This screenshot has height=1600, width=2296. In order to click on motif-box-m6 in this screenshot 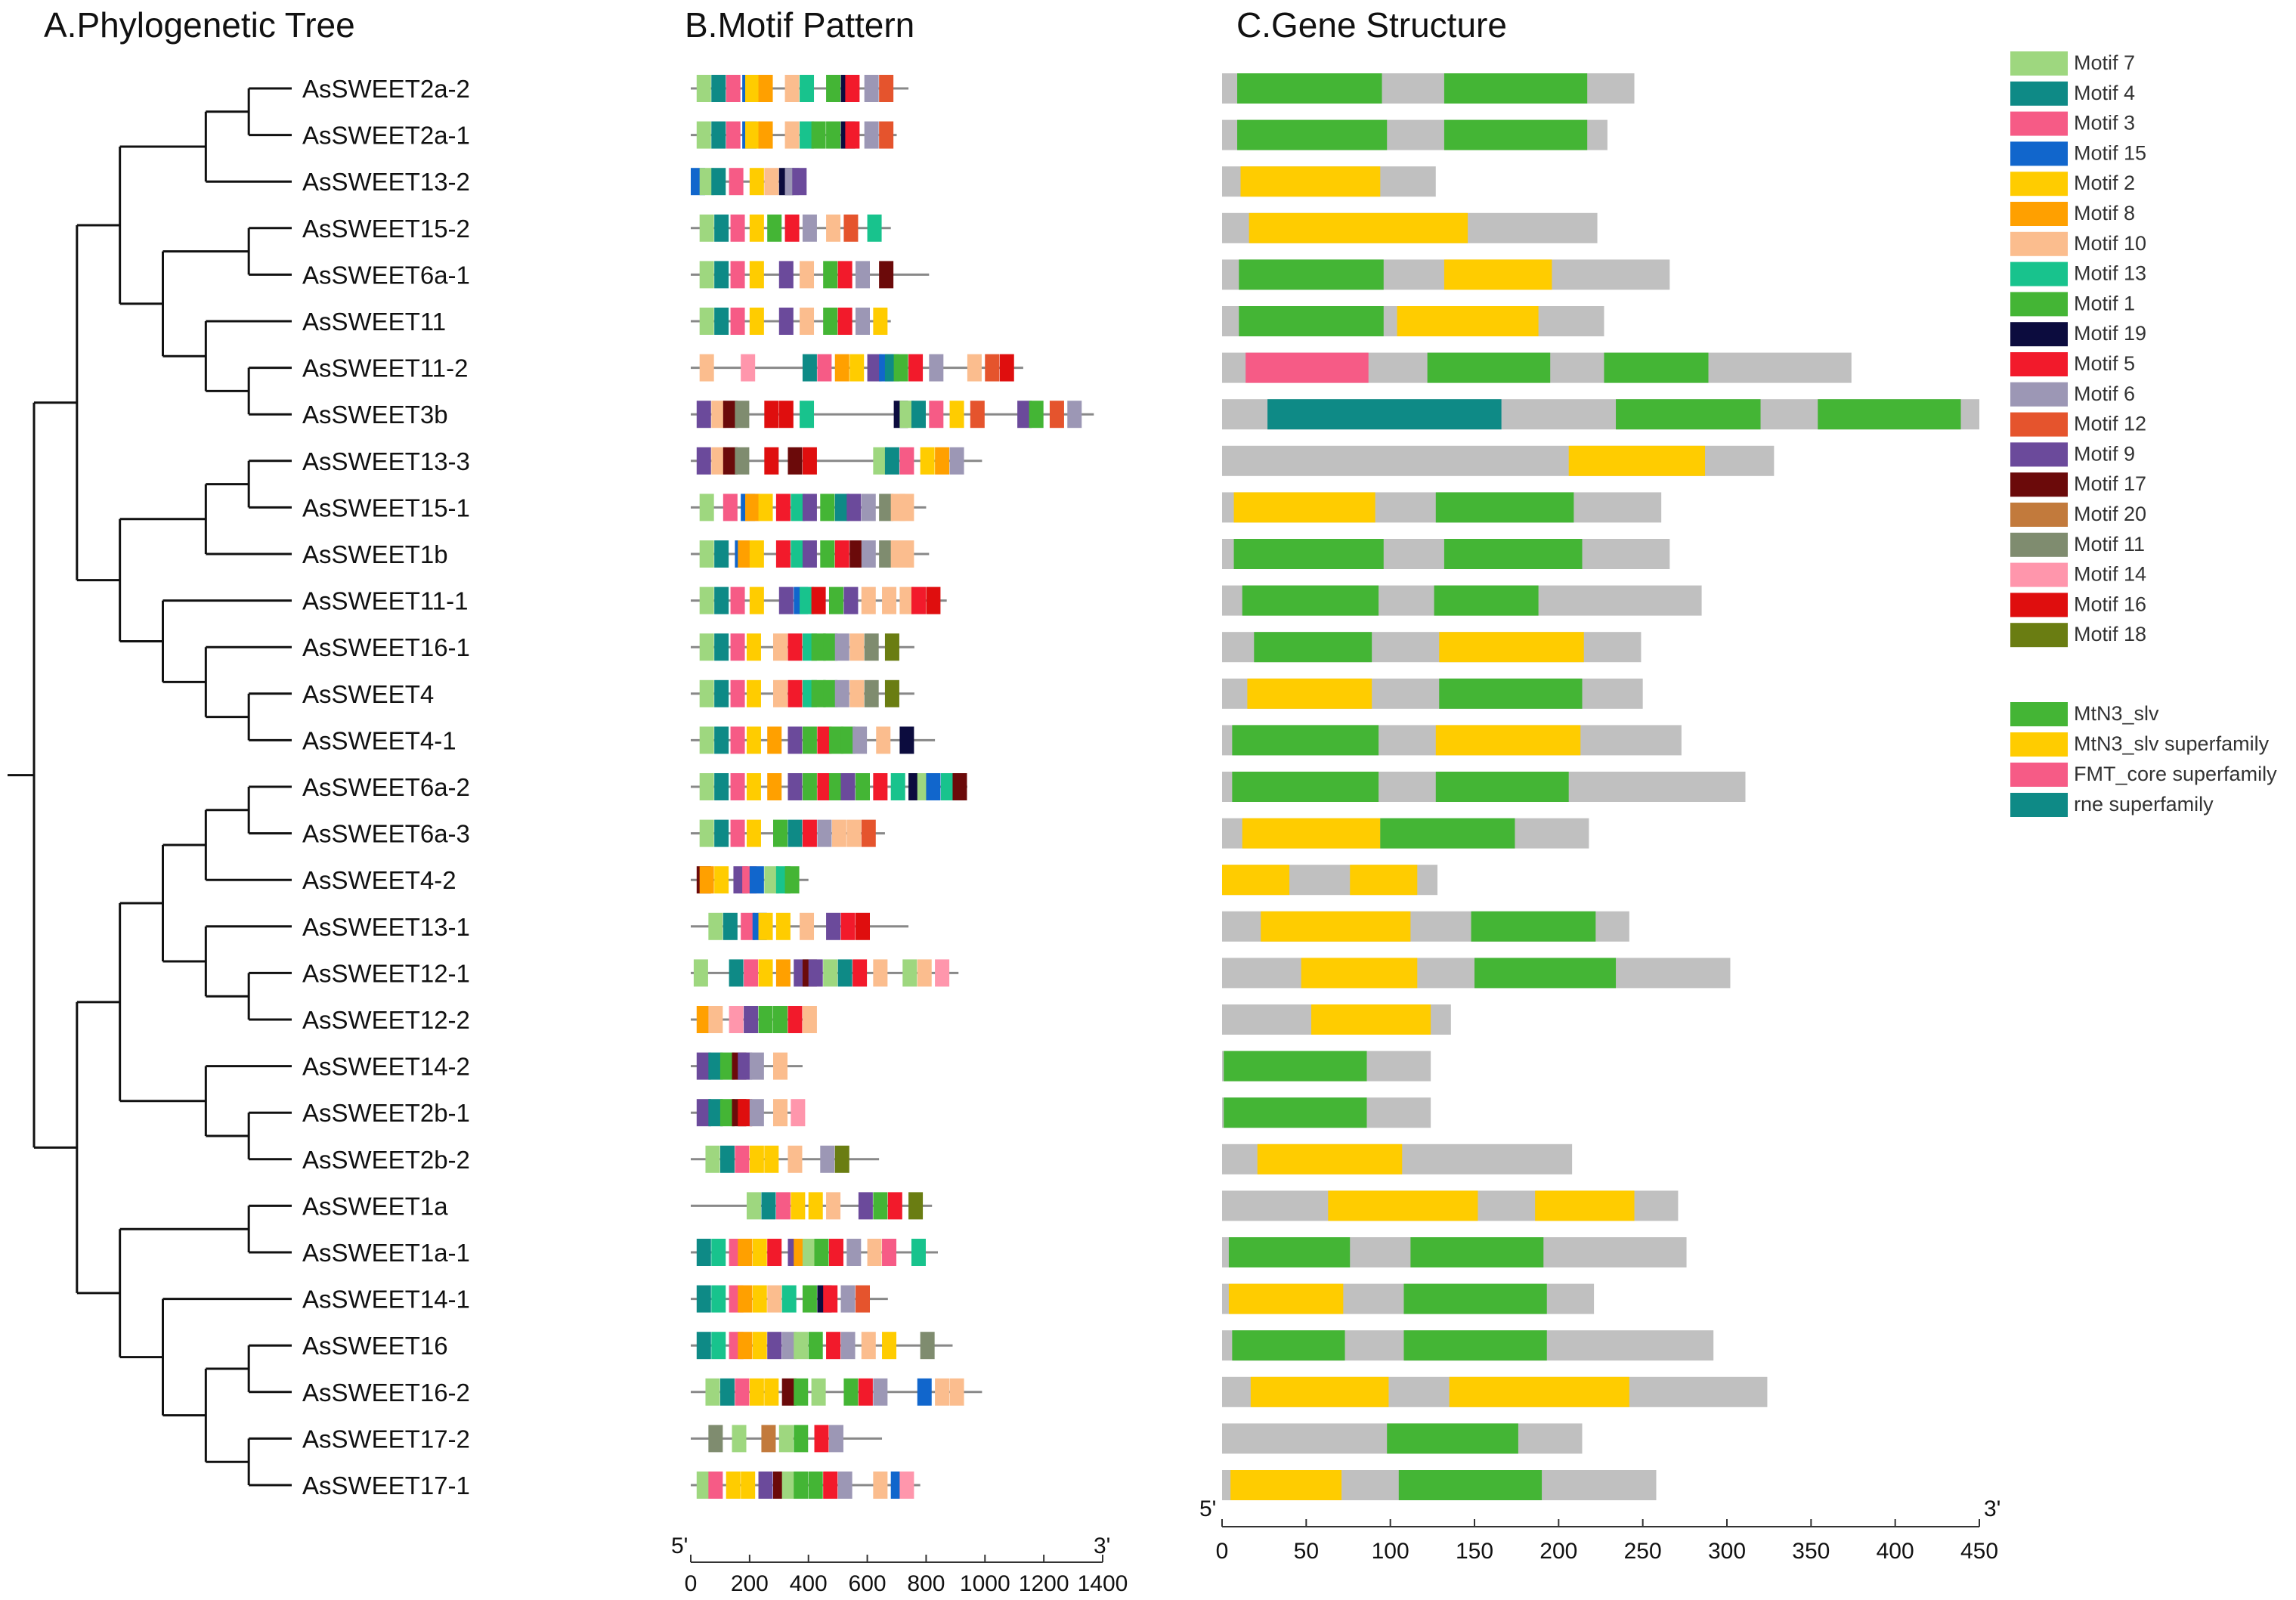, I will do `click(809, 228)`.